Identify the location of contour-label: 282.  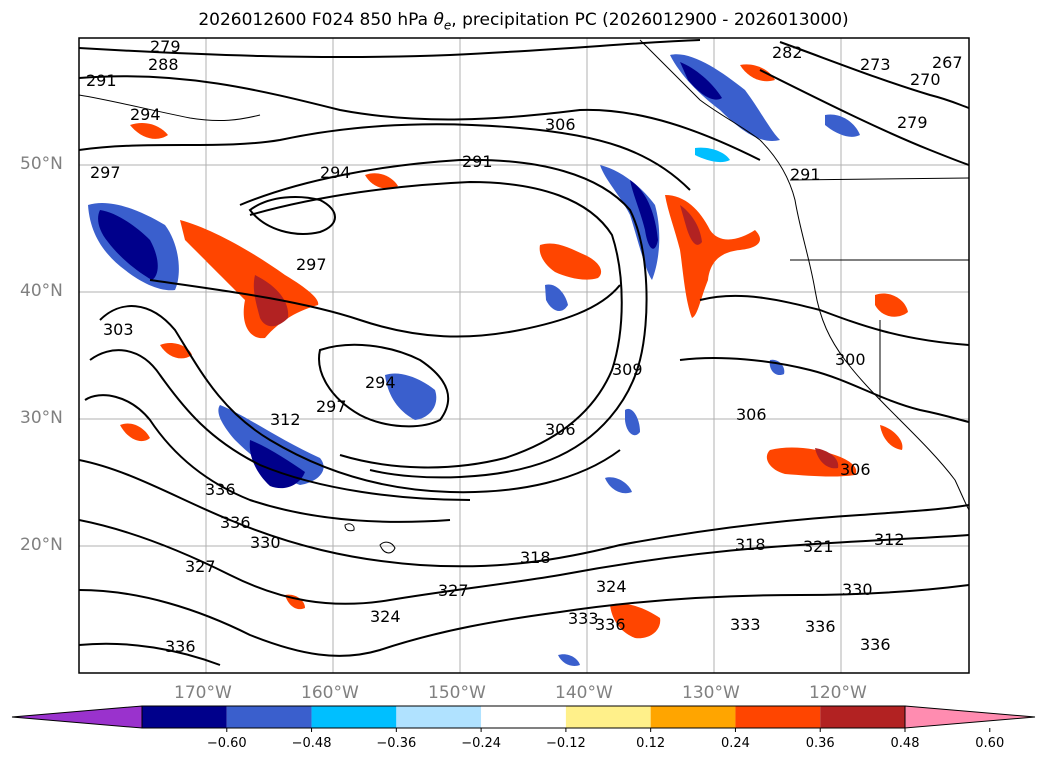
(787, 52).